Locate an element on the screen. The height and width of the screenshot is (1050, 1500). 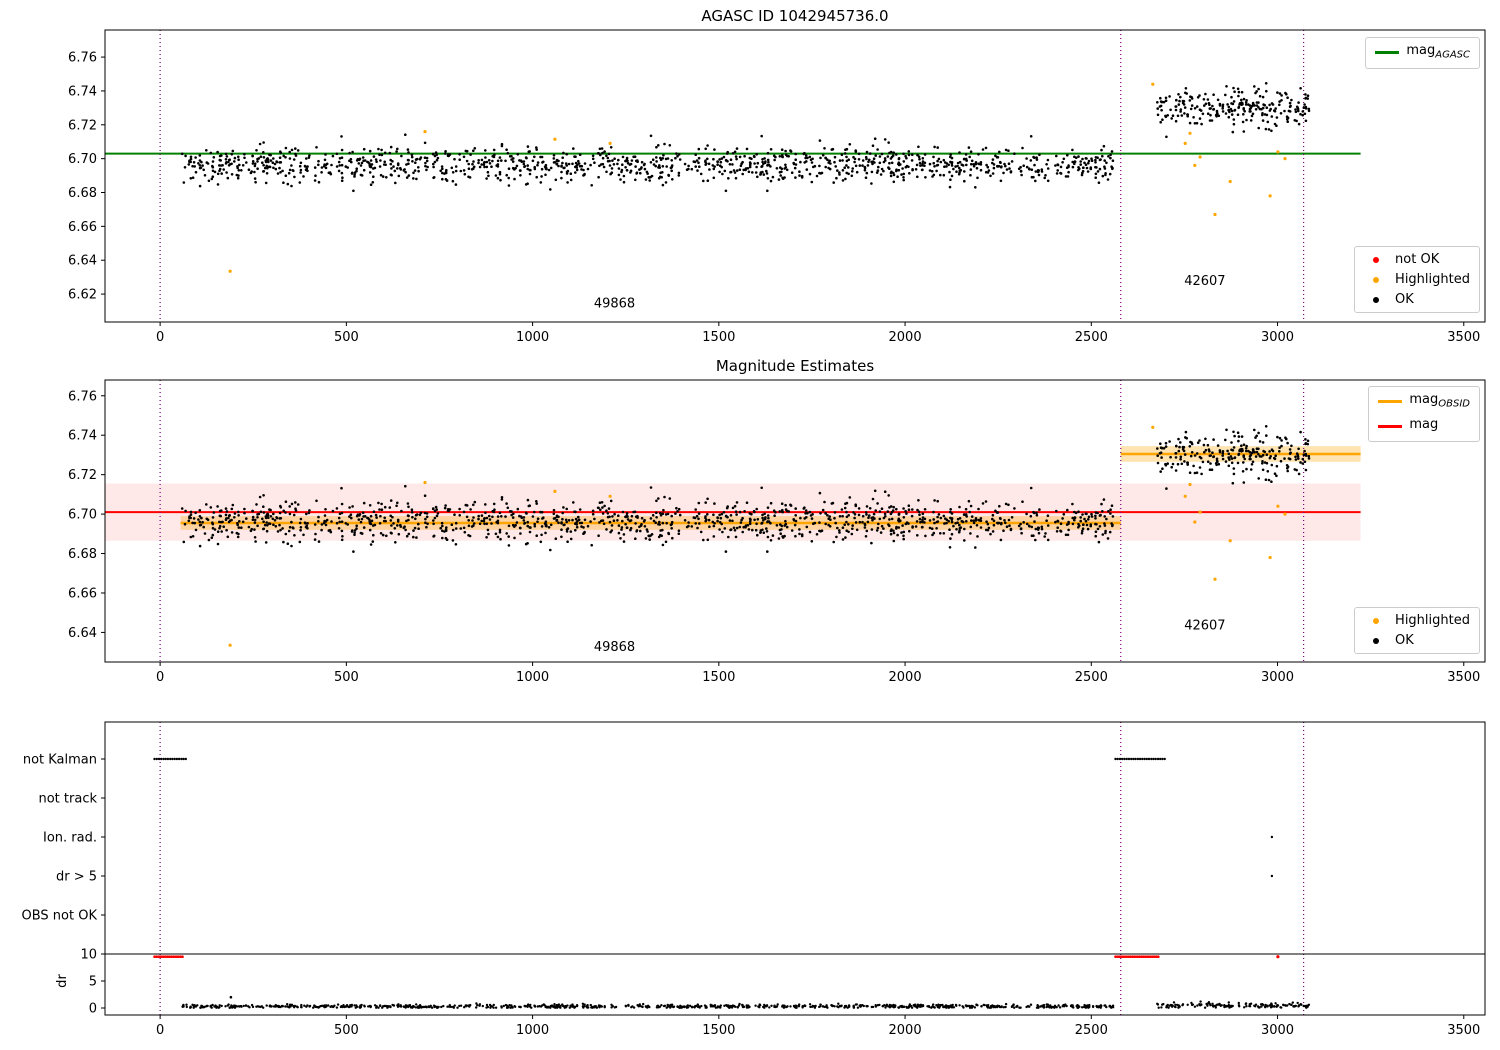
plot1-title: AGASC ID 1042945736.0 is located at coordinates (795, 16).